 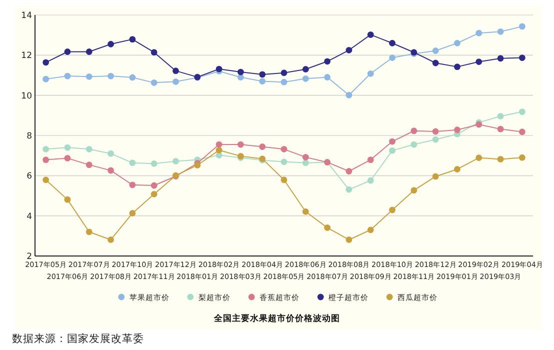 What do you see at coordinates (78, 338) in the screenshot?
I see `source-note: 数据来源：国家发展改革委` at bounding box center [78, 338].